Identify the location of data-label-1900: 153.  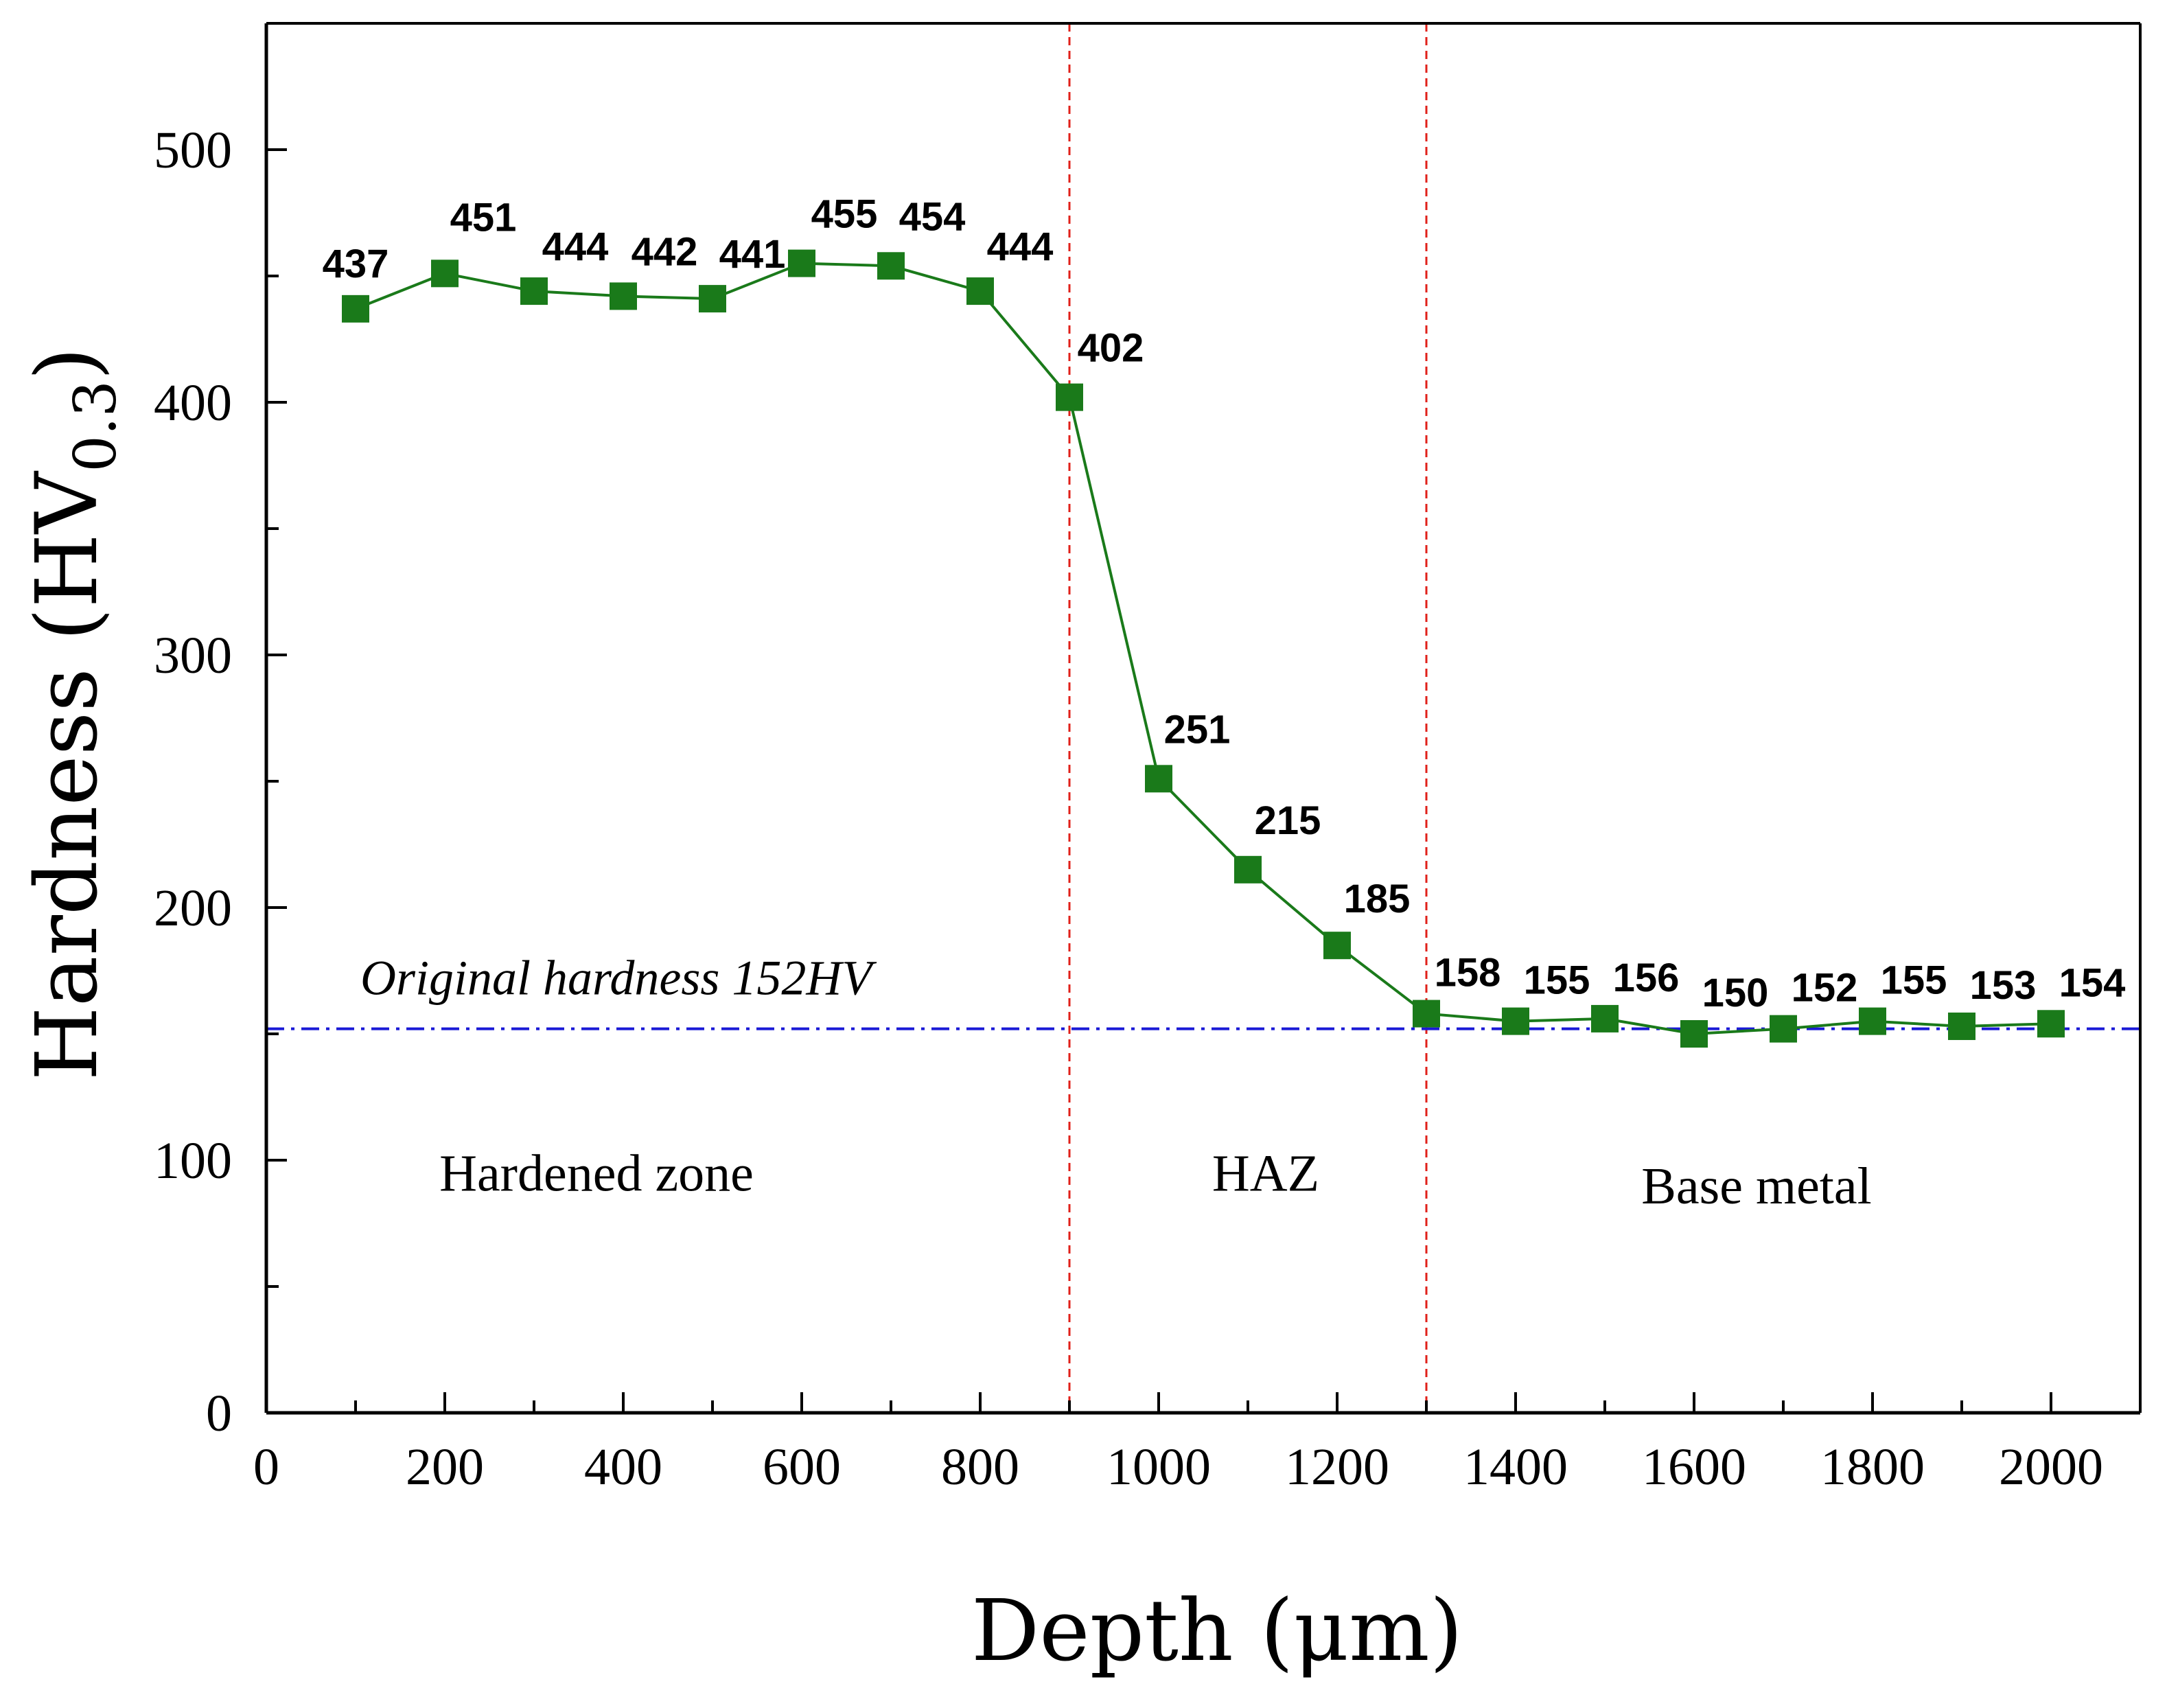
(2004, 986).